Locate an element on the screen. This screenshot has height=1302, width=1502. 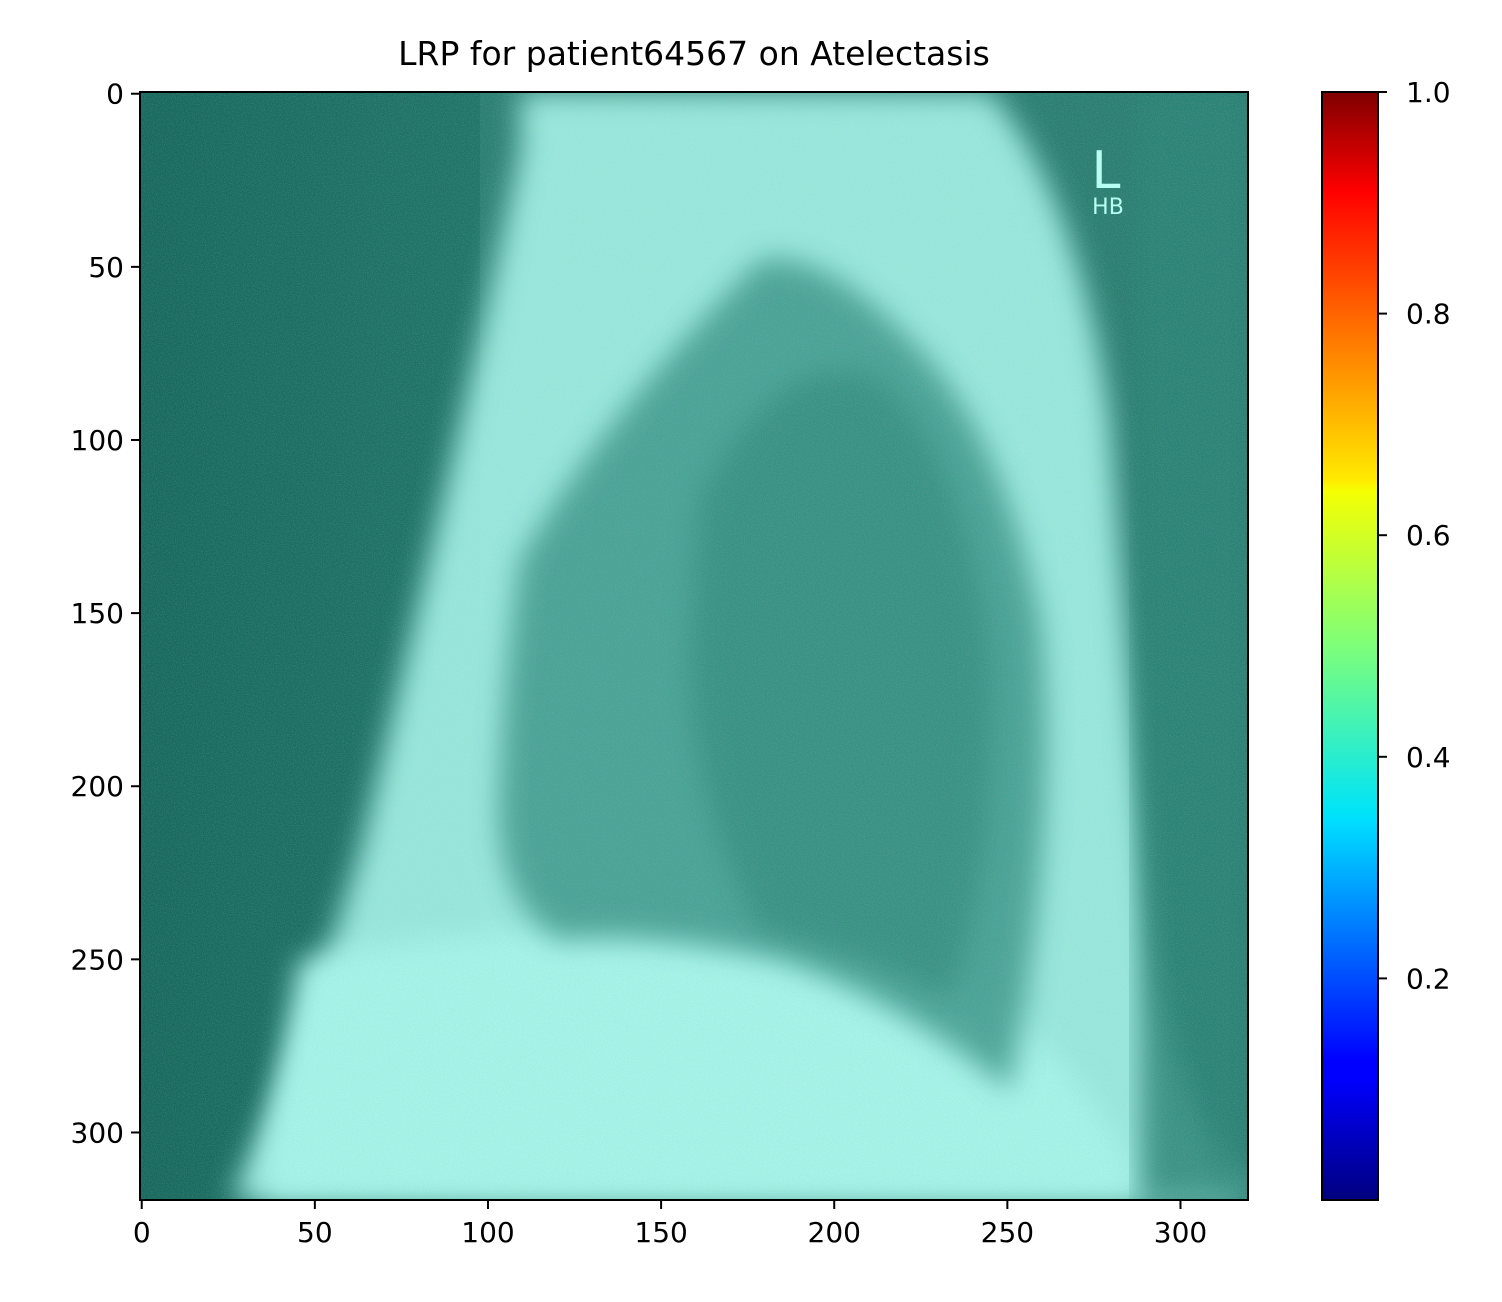
chart-title: LRP for patient64567 on Atelectasis is located at coordinates (694, 53).